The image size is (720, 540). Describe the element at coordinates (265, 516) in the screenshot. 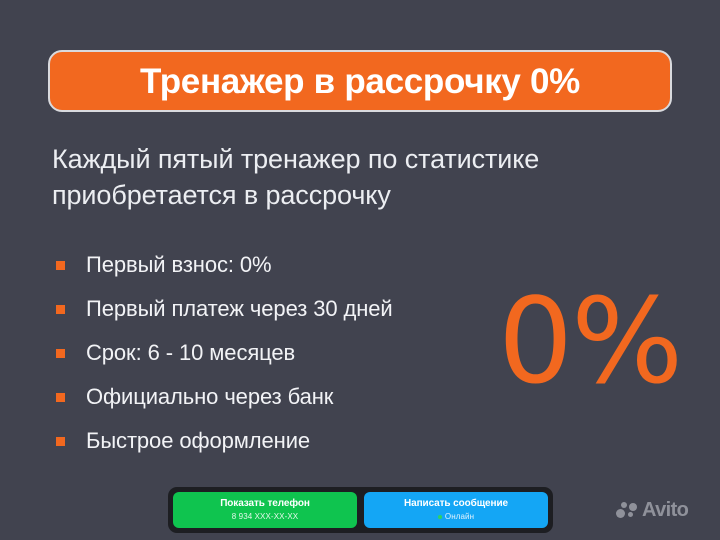

I see `phone-number-text: 8 934 XXX-XX-XX` at that location.